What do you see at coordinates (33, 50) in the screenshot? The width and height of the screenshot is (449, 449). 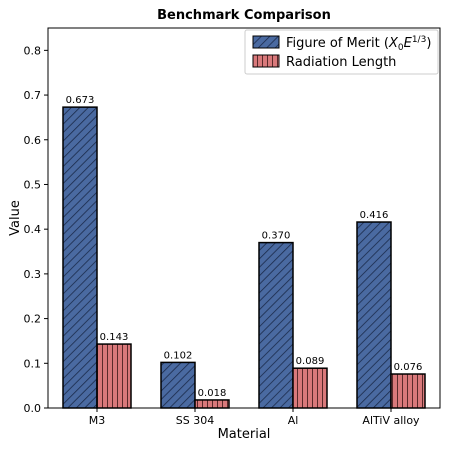 I see `y-tick-label: 0.8` at bounding box center [33, 50].